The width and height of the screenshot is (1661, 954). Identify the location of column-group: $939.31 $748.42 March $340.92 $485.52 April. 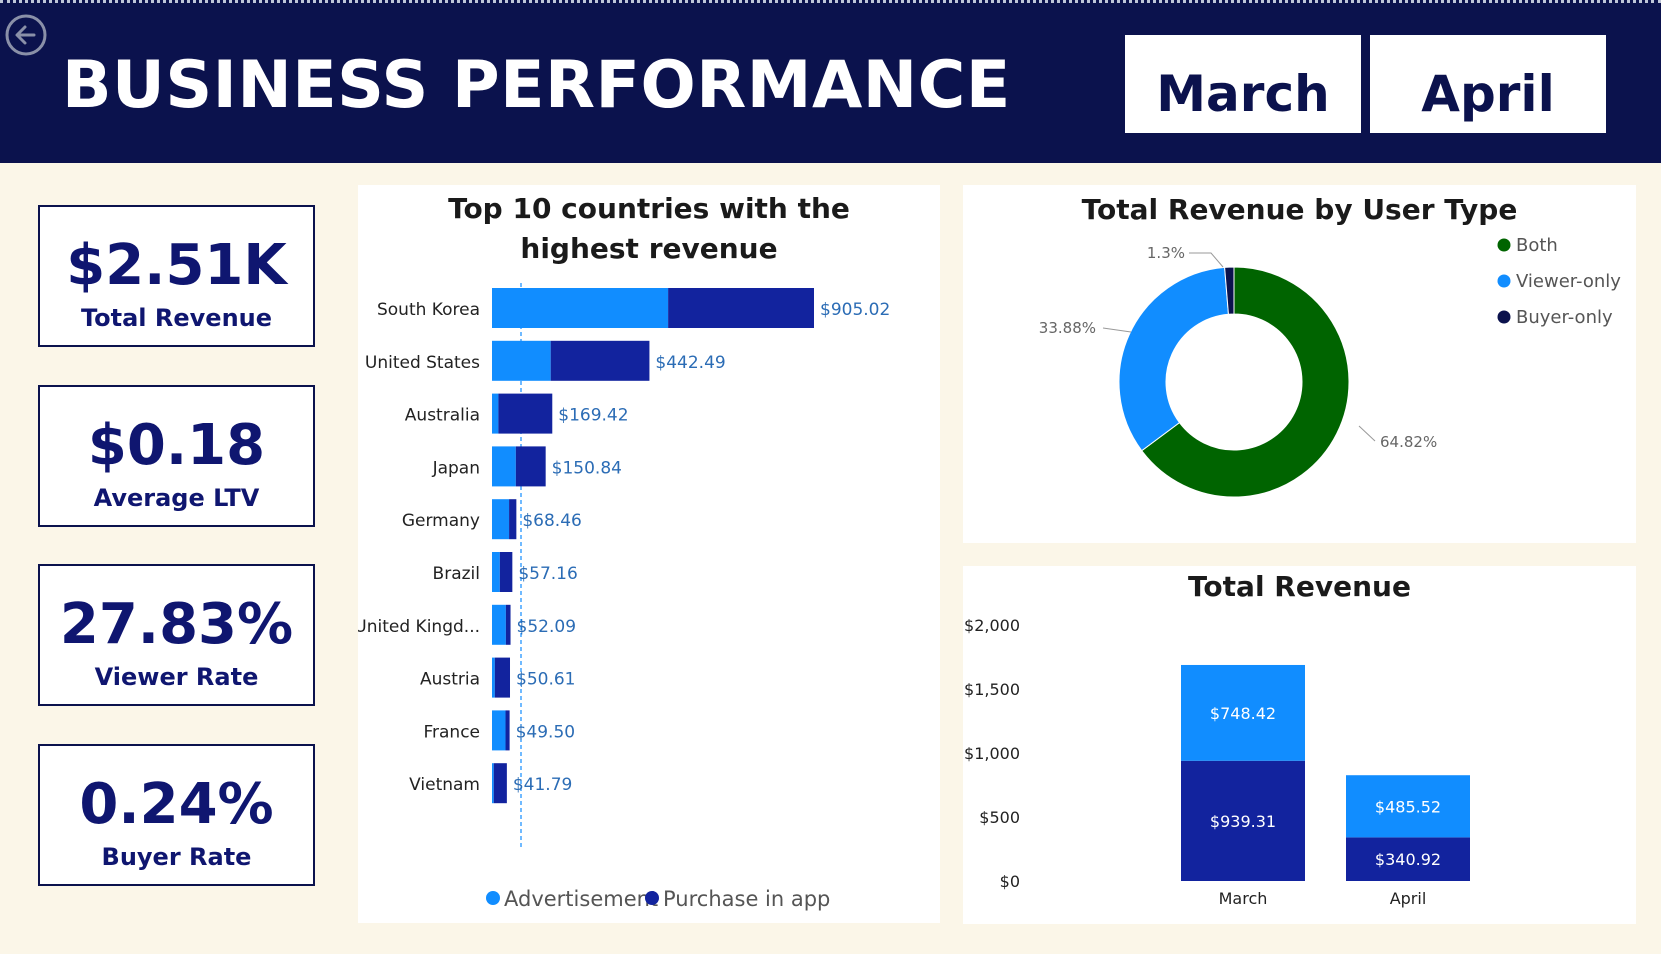
(1325, 786).